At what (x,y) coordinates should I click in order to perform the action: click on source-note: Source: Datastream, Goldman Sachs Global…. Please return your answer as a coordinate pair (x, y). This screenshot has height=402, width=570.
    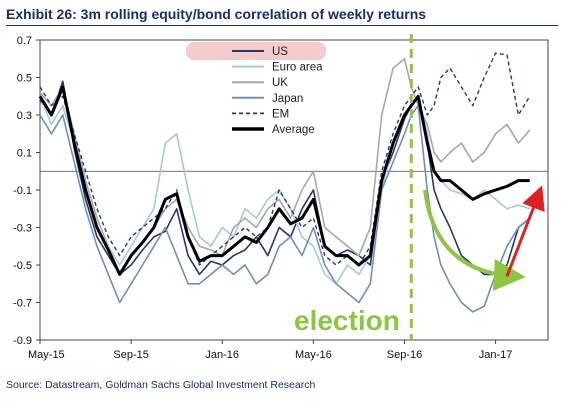
    Looking at the image, I should click on (161, 385).